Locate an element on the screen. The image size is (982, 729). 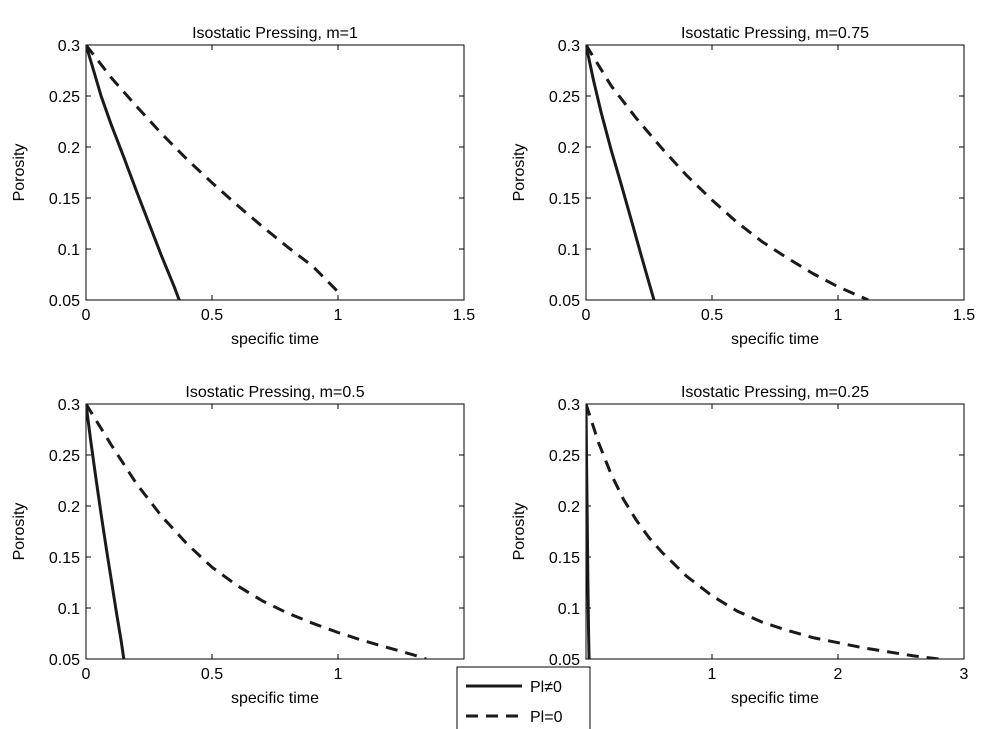
legend-label: Pl=0 is located at coordinates (546, 717).